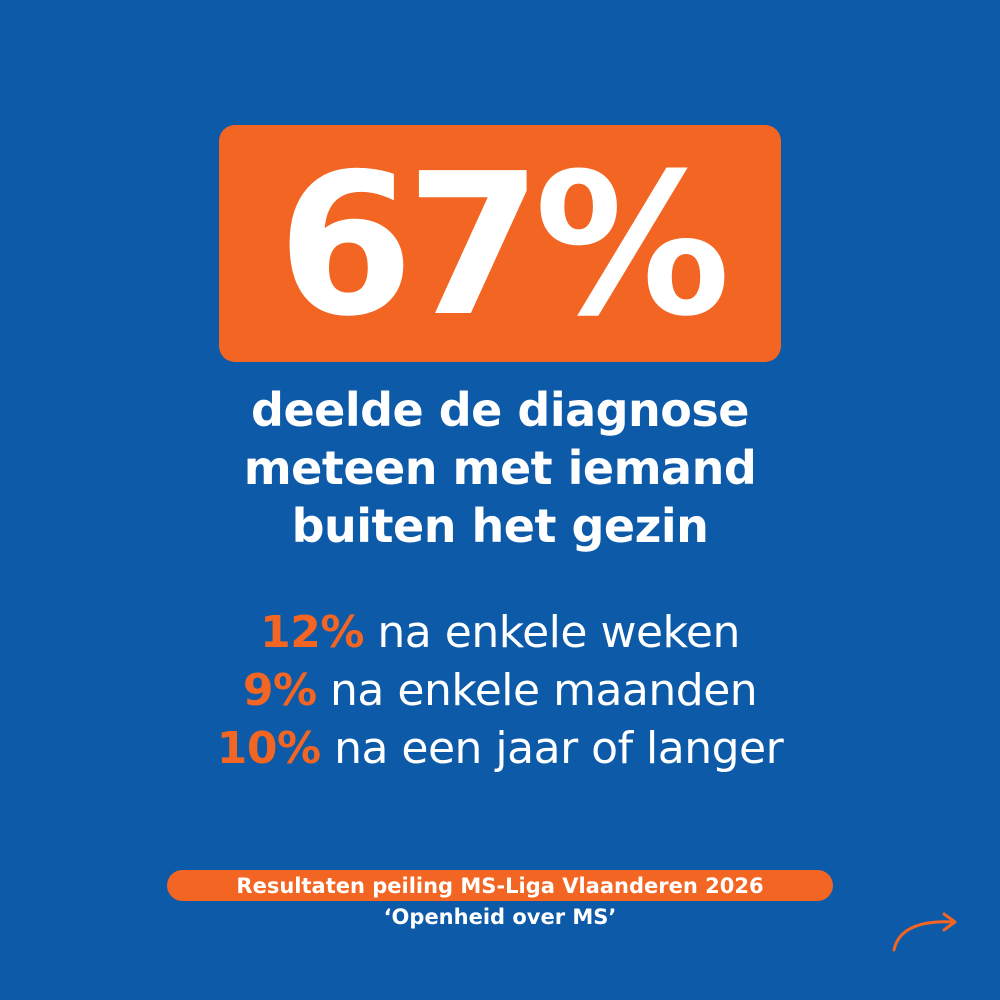  I want to click on description-line: meteen met iemand, so click(500, 468).